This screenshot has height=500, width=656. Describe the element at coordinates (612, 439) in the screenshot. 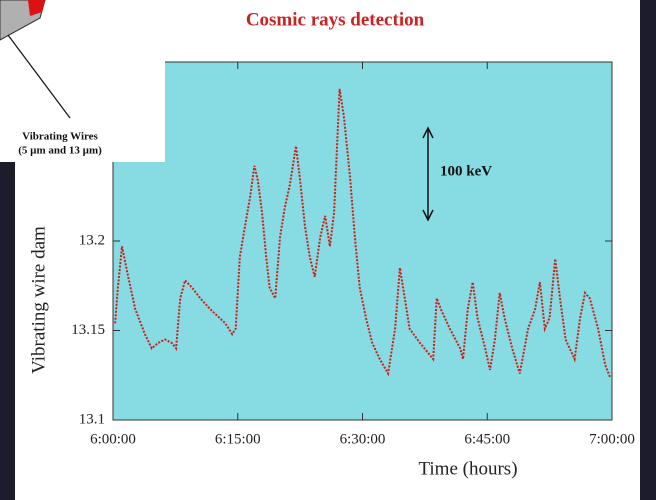

I see `x-tick-label: 7:00:00` at that location.